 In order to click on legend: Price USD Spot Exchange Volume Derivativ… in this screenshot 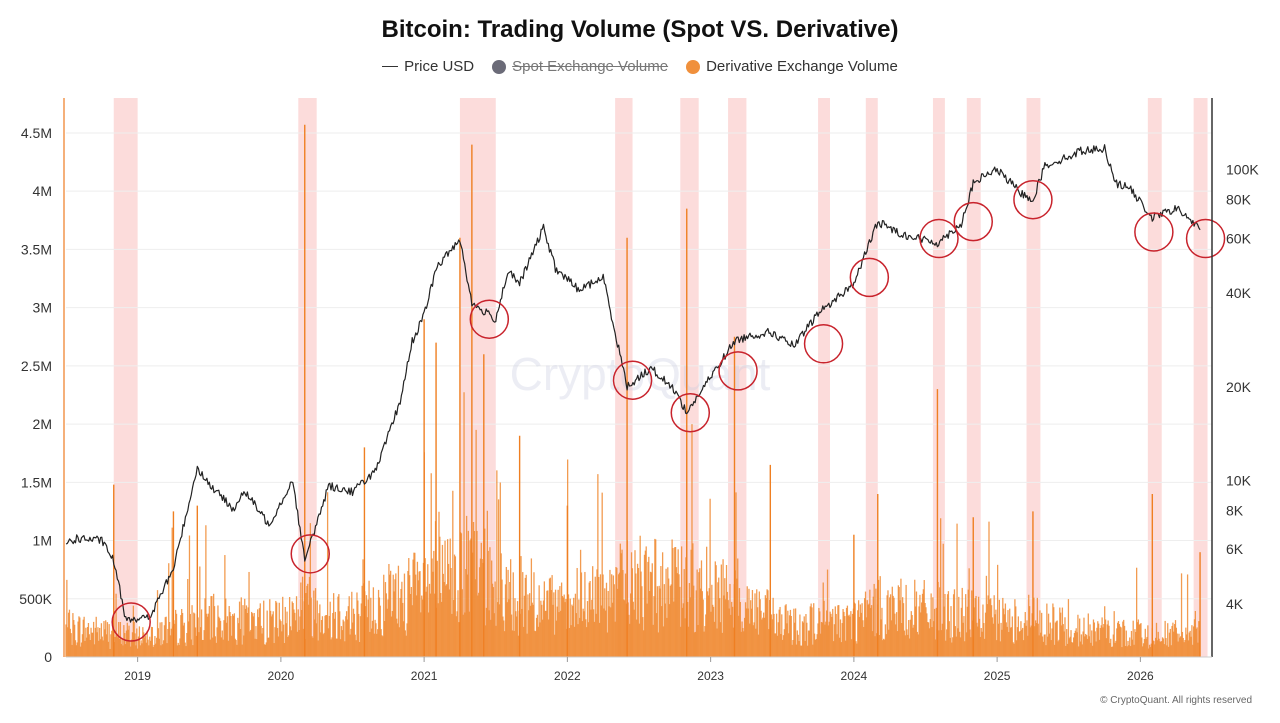, I will do `click(640, 66)`.